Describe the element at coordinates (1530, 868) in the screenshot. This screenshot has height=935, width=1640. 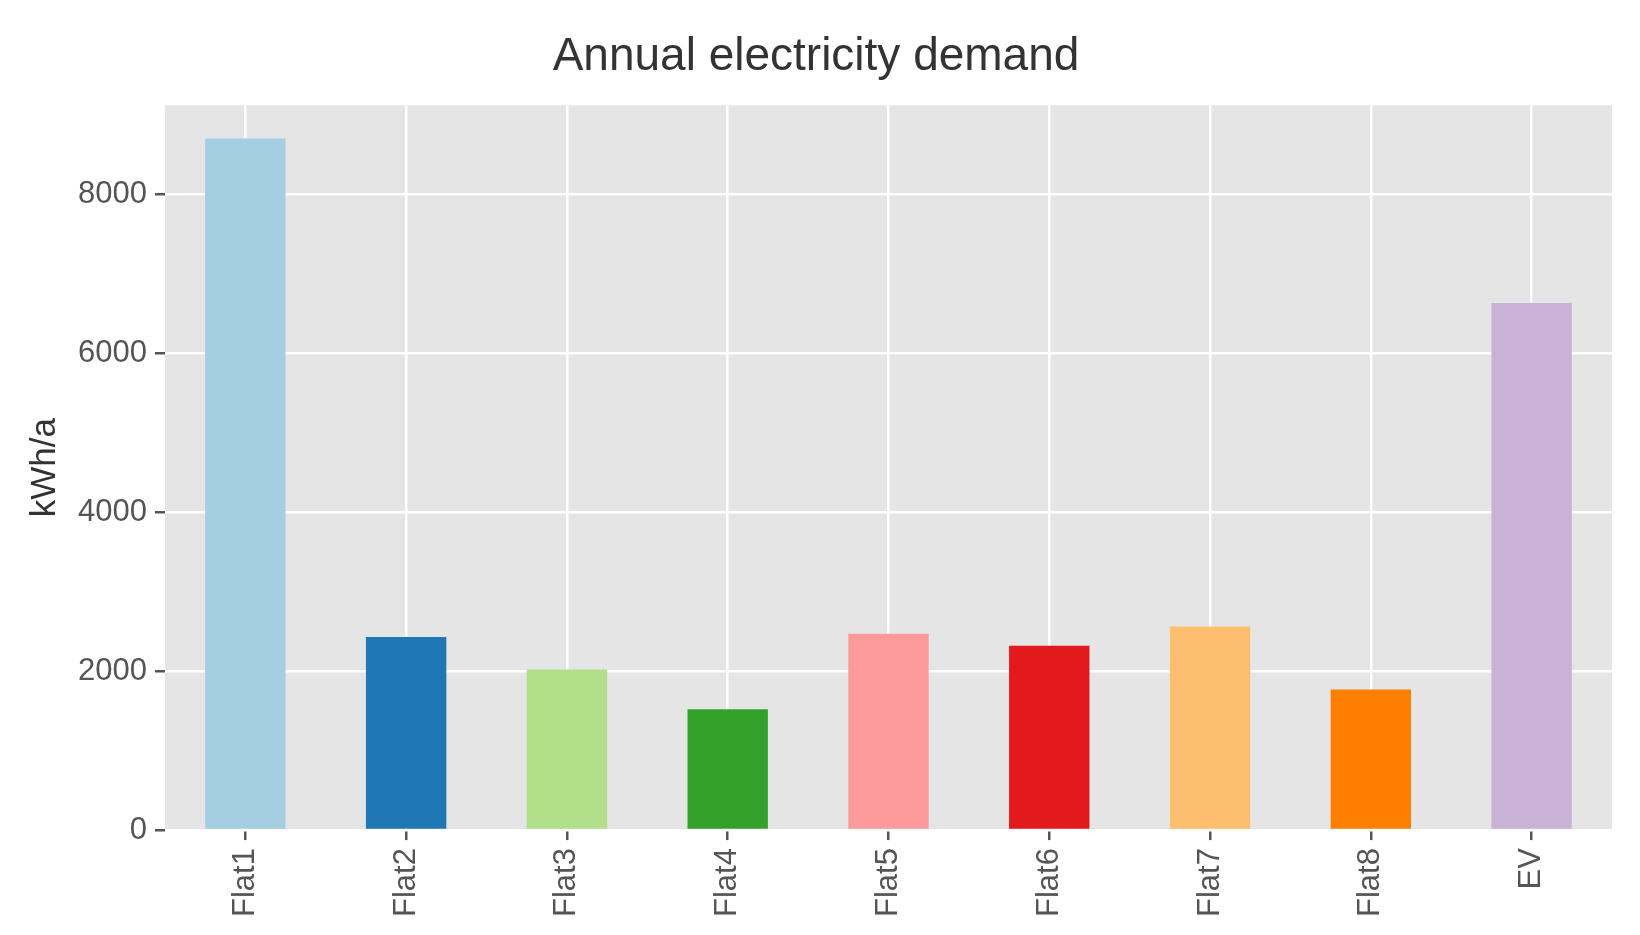
I see `x-tick-label: EV` at that location.